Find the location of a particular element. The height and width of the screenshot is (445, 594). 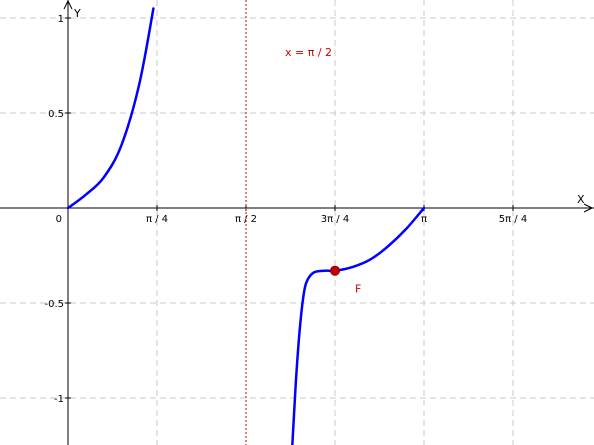

y-axis-arrow is located at coordinates (68, 5).